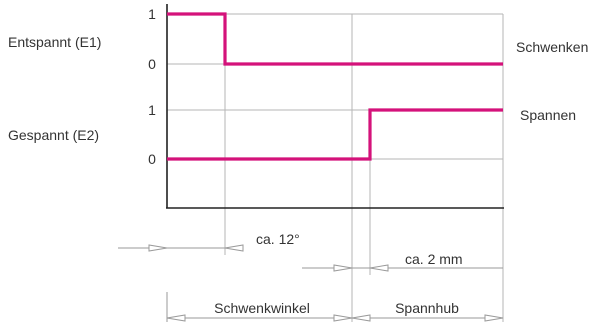  What do you see at coordinates (343, 318) in the screenshot?
I see `phase-1-arrow-right` at bounding box center [343, 318].